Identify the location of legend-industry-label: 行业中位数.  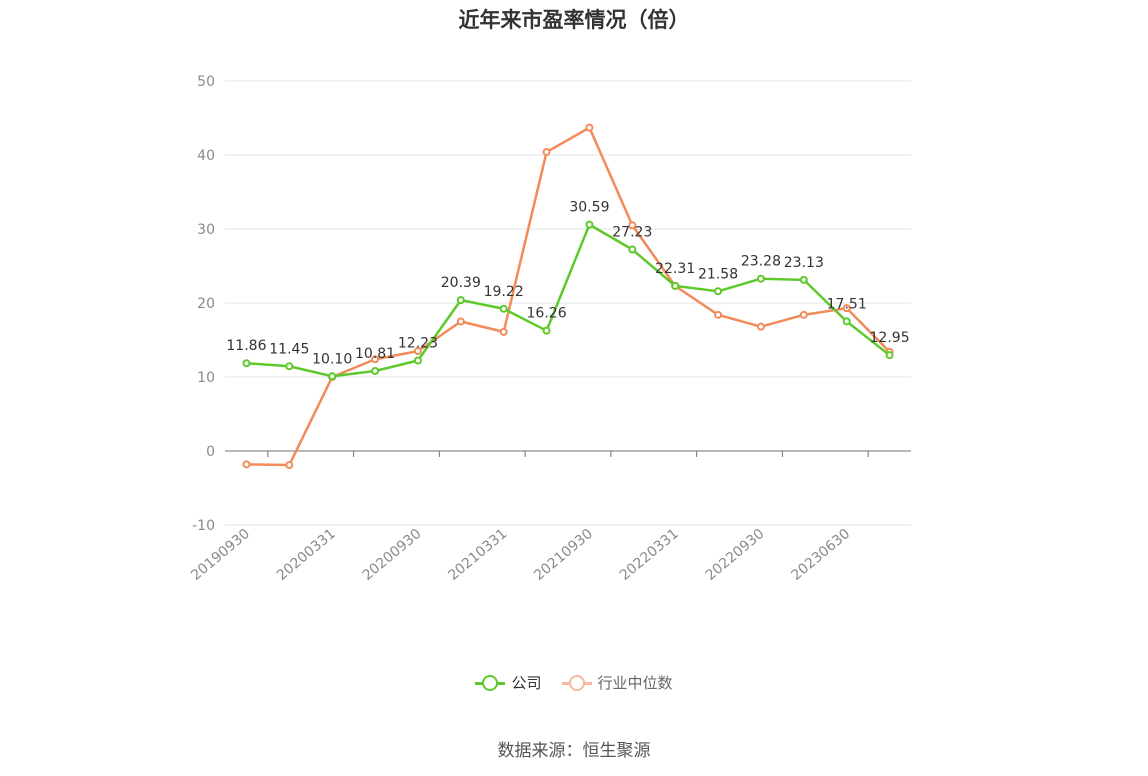
(635, 683).